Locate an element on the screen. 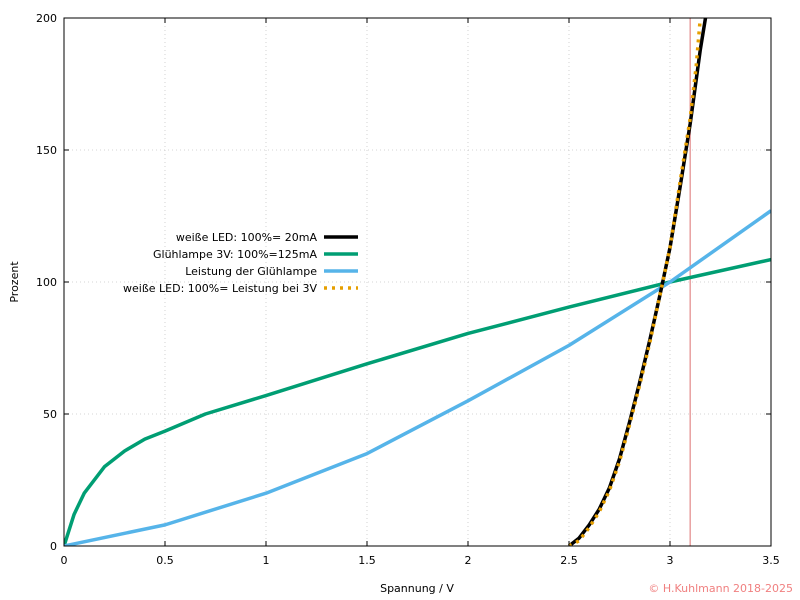  legend-label-4: weiße LED: 100%= Leistung bei 3V is located at coordinates (220, 288).